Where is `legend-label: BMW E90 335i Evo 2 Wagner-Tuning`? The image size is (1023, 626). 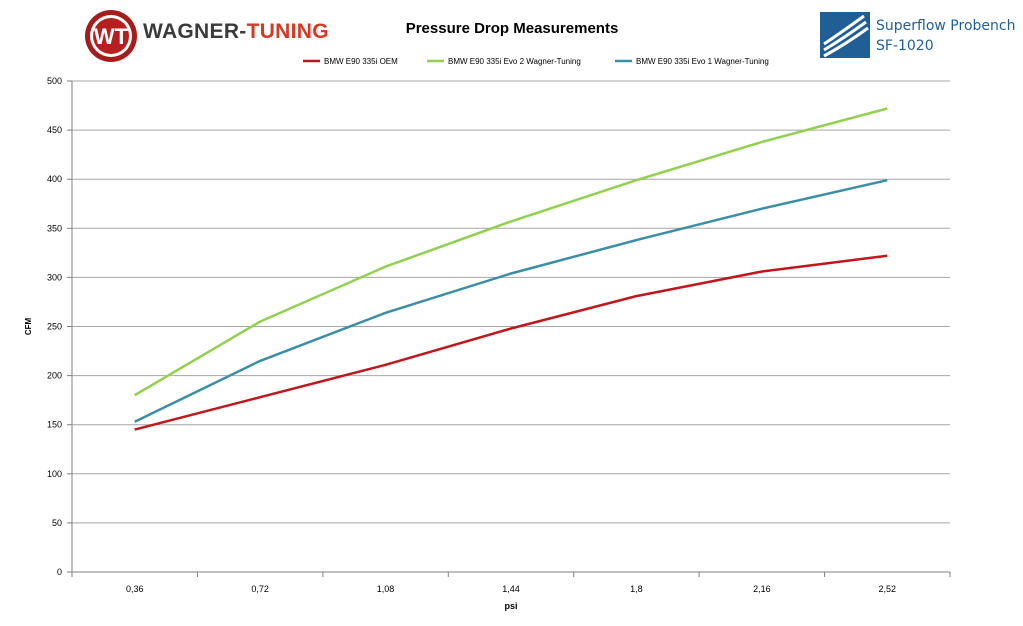
legend-label: BMW E90 335i Evo 2 Wagner-Tuning is located at coordinates (514, 61).